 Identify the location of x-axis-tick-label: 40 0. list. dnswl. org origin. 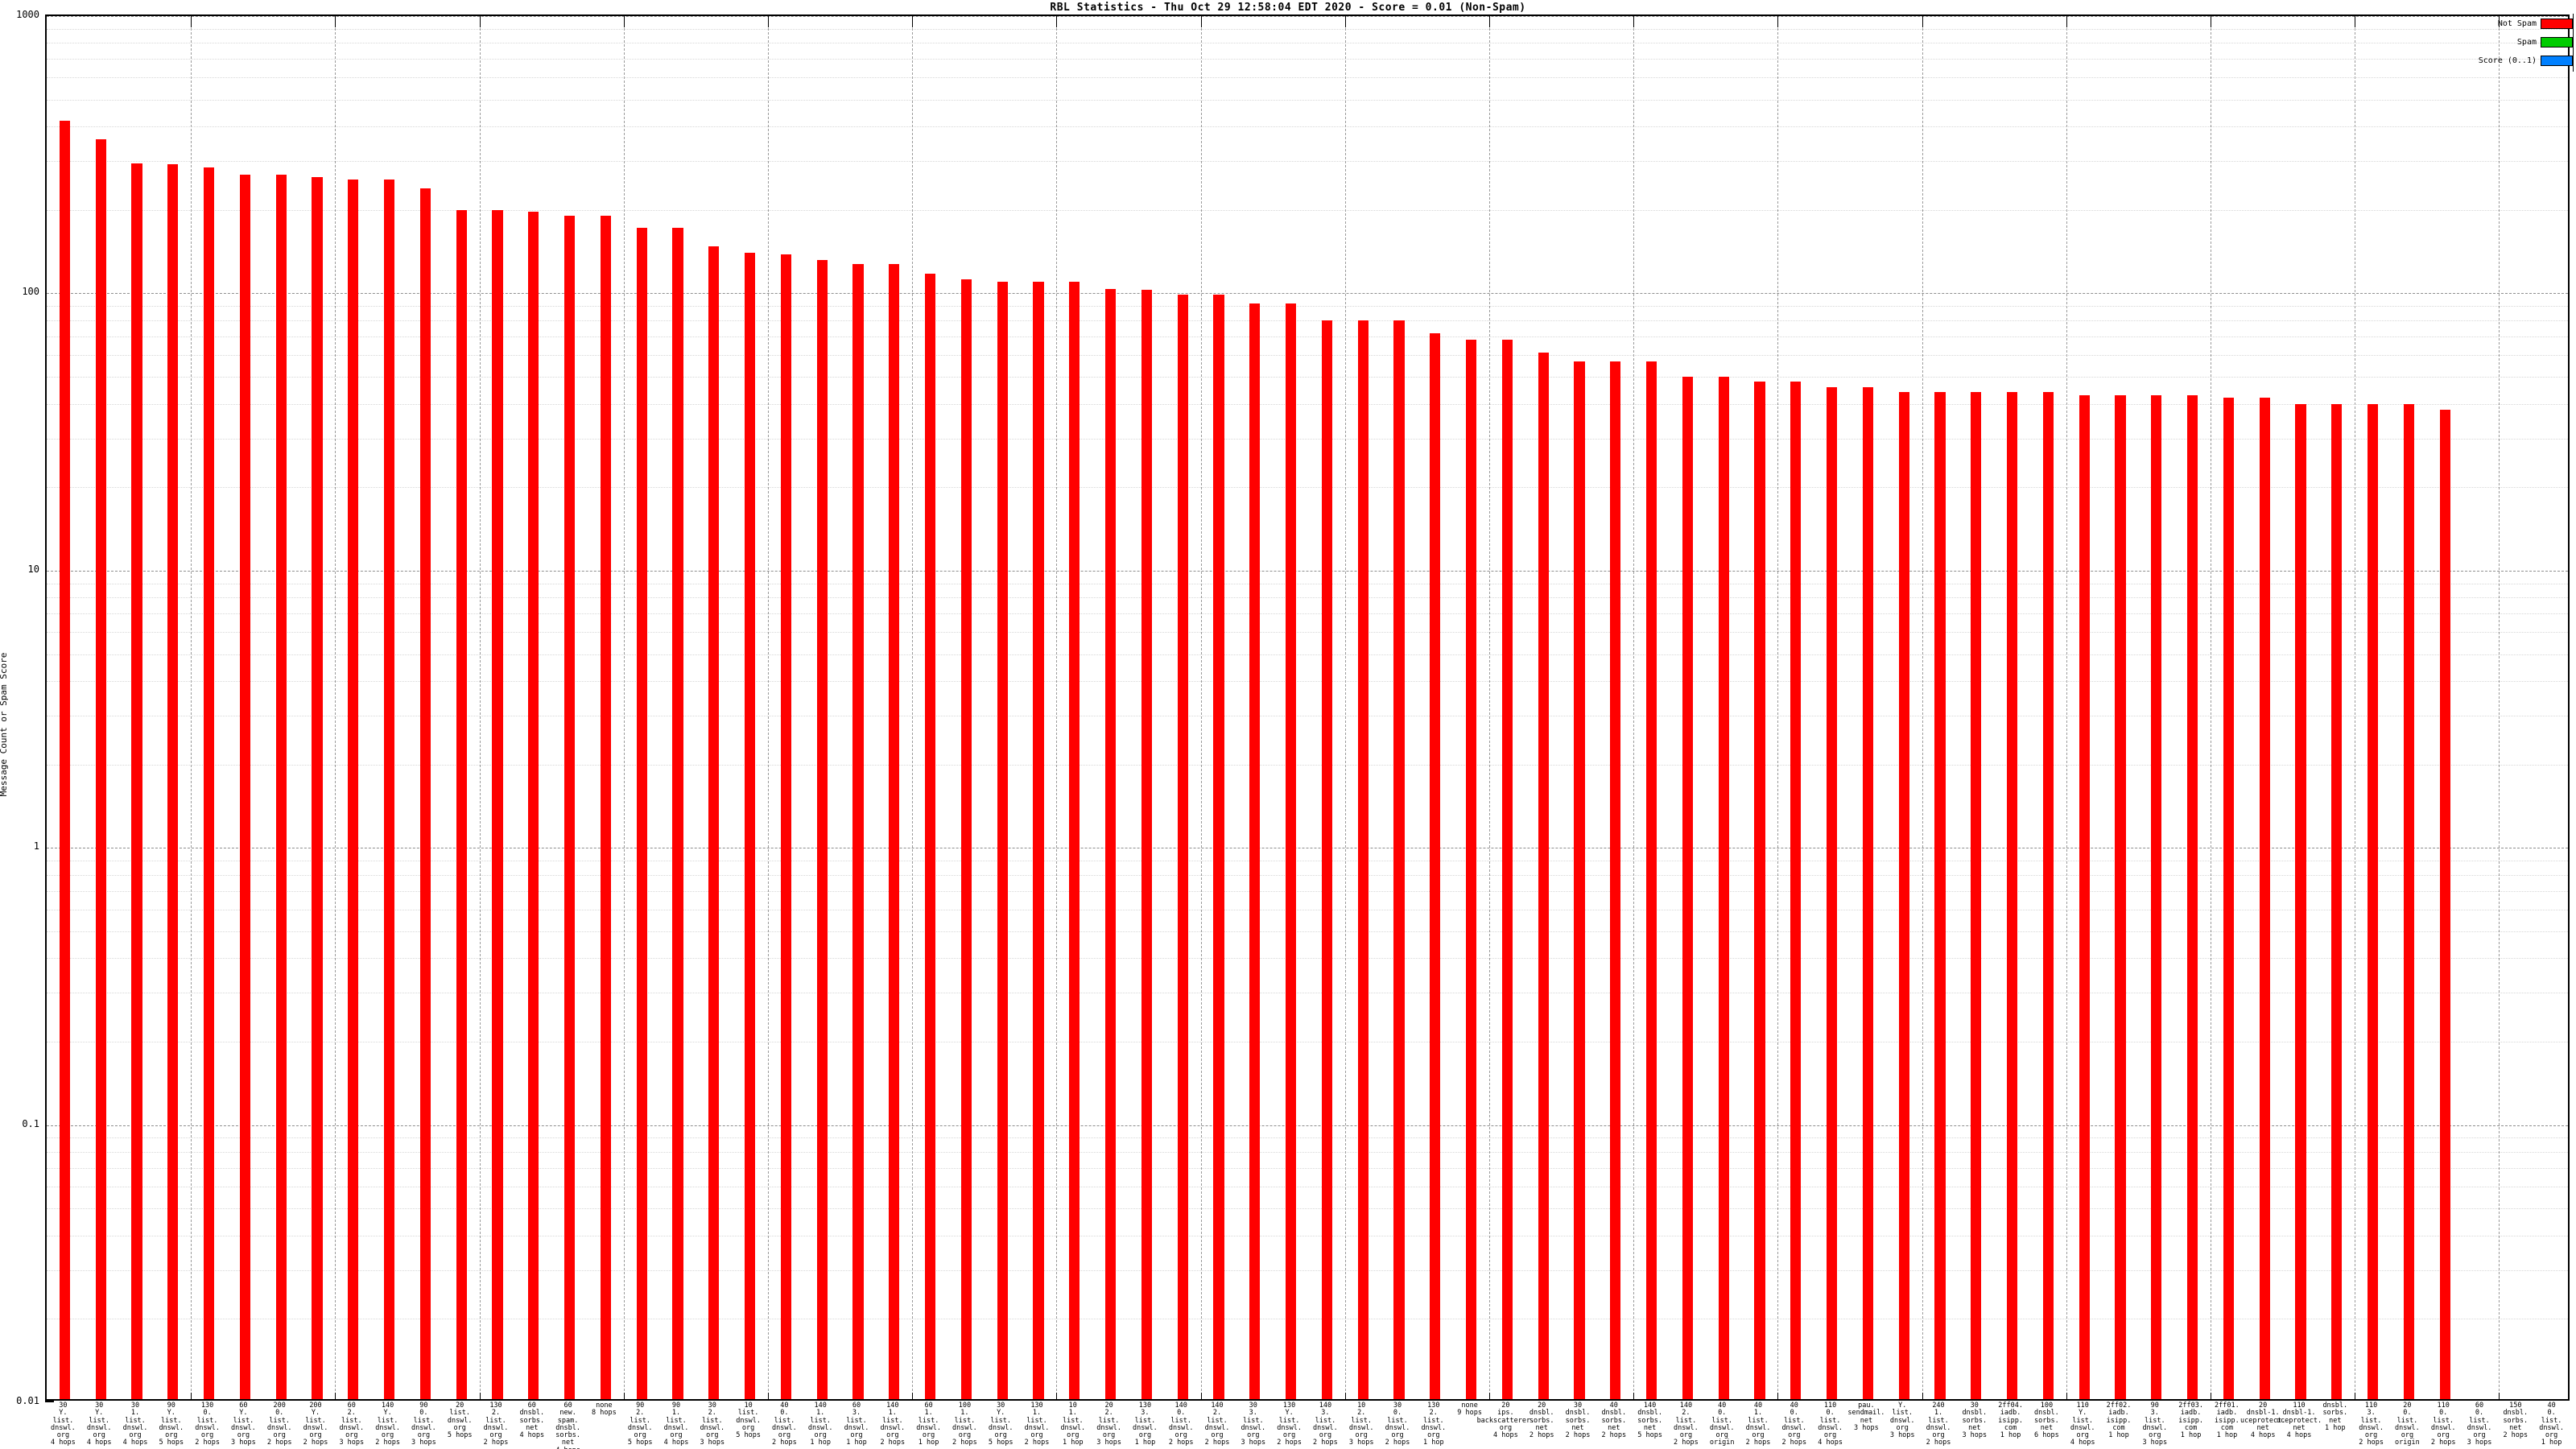
(1722, 1424).